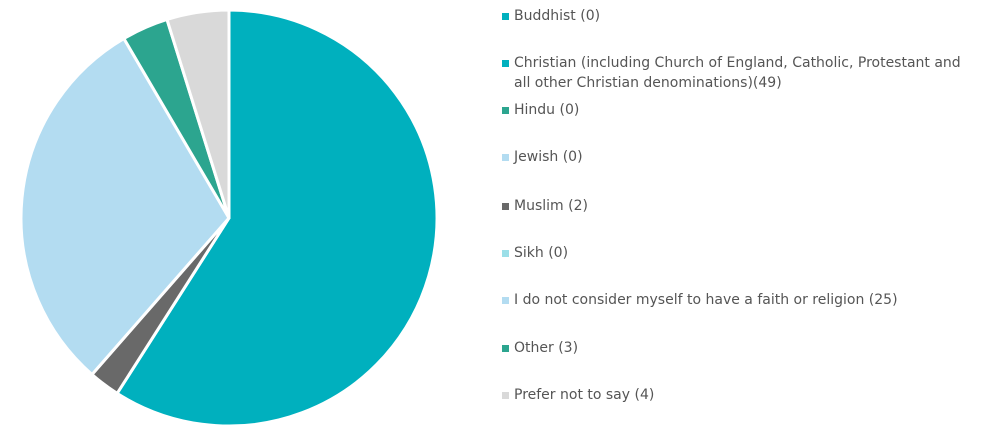 The height and width of the screenshot is (428, 989). I want to click on legend-label-prefer-not-to-say: Prefer not to say (4), so click(584, 395).